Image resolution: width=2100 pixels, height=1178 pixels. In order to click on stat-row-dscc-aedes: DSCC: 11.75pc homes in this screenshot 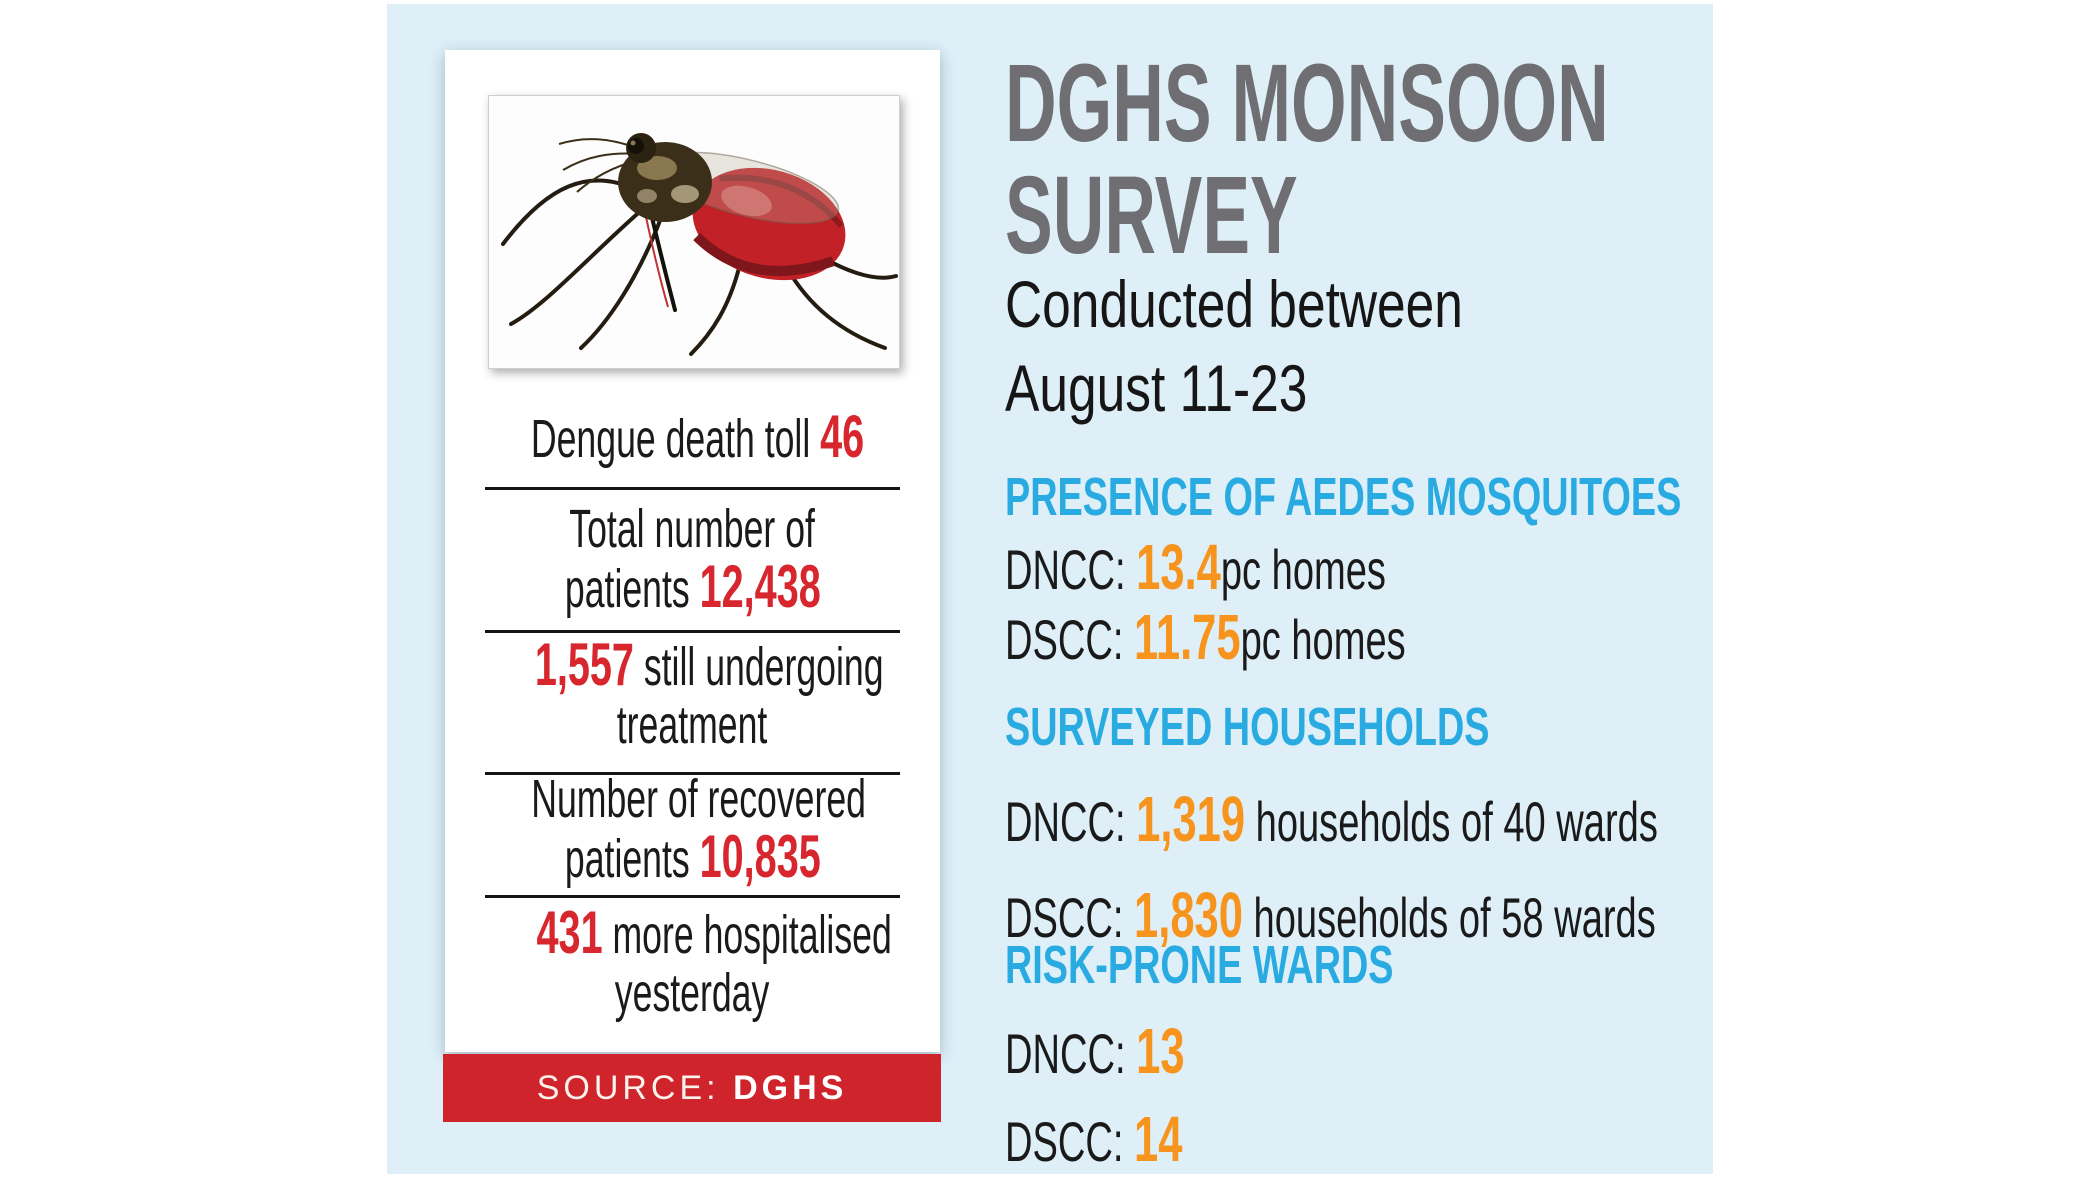, I will do `click(1299, 638)`.